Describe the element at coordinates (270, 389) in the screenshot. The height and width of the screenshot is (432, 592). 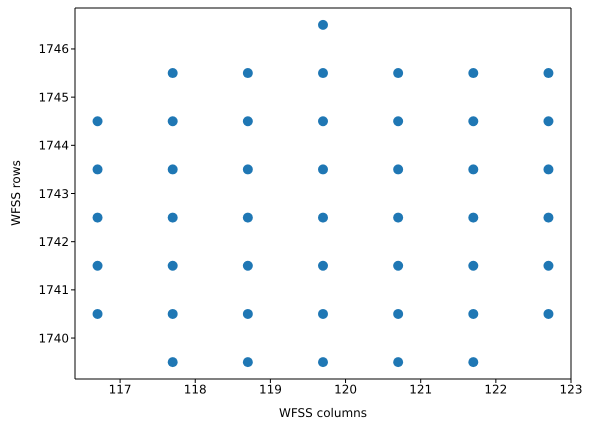
I see `x-tick-label: 119` at that location.